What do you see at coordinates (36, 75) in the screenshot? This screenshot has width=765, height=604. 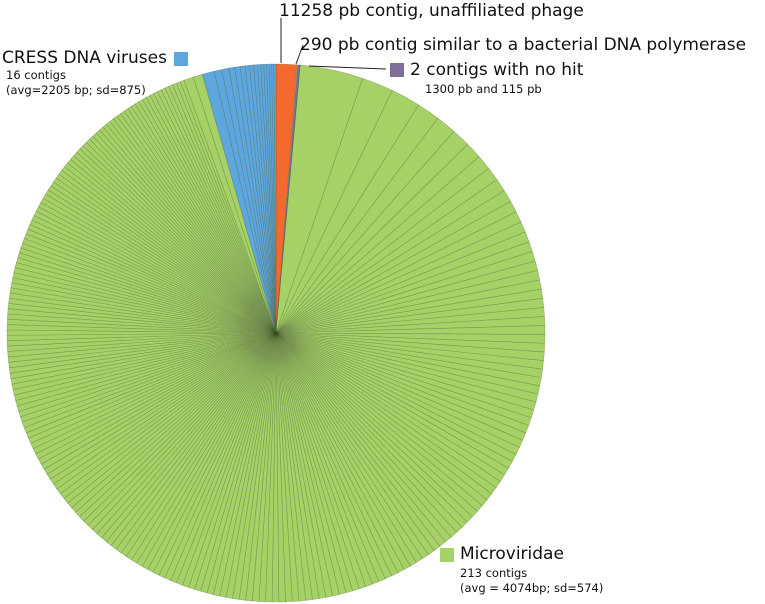 I see `cress-count-label: 16 contigs` at bounding box center [36, 75].